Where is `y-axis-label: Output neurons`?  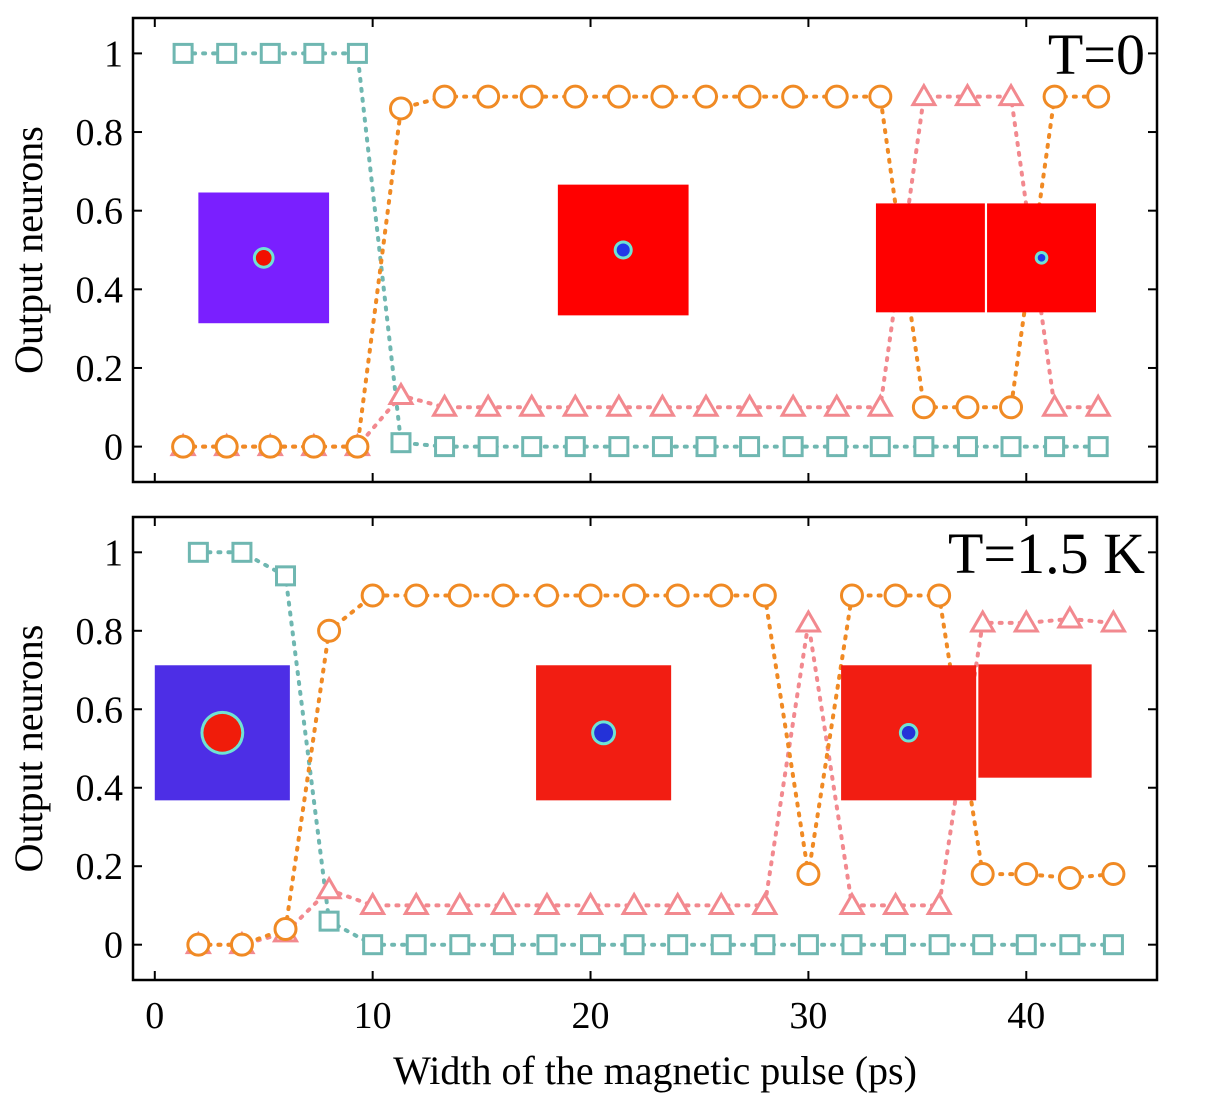
y-axis-label: Output neurons is located at coordinates (28, 250).